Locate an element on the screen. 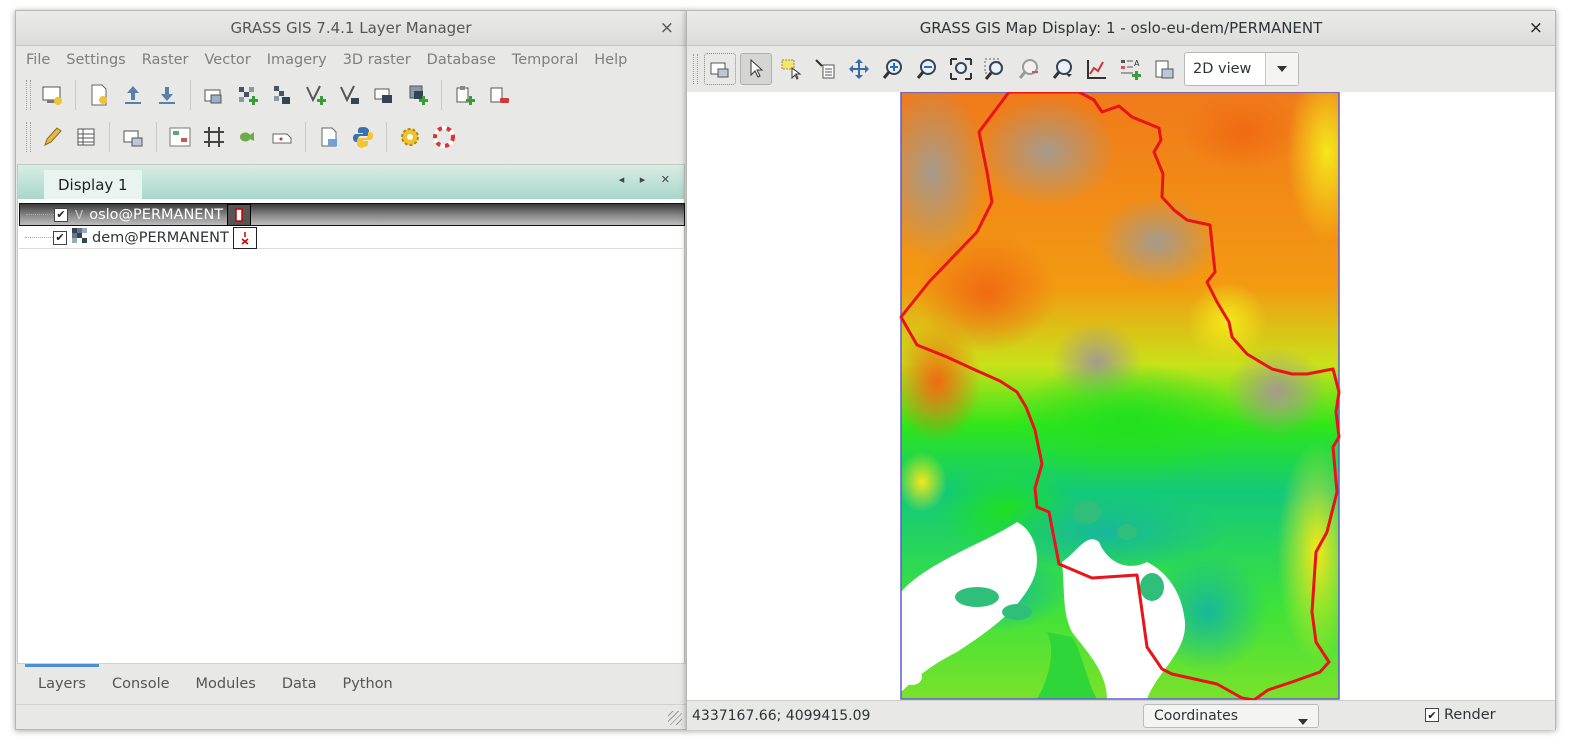 Image resolution: width=1584 pixels, height=749 pixels. open-workspace-icon is located at coordinates (133, 95).